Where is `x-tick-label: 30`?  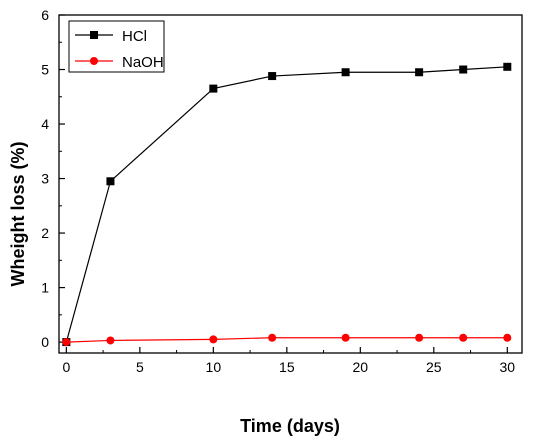
x-tick-label: 30 is located at coordinates (508, 367).